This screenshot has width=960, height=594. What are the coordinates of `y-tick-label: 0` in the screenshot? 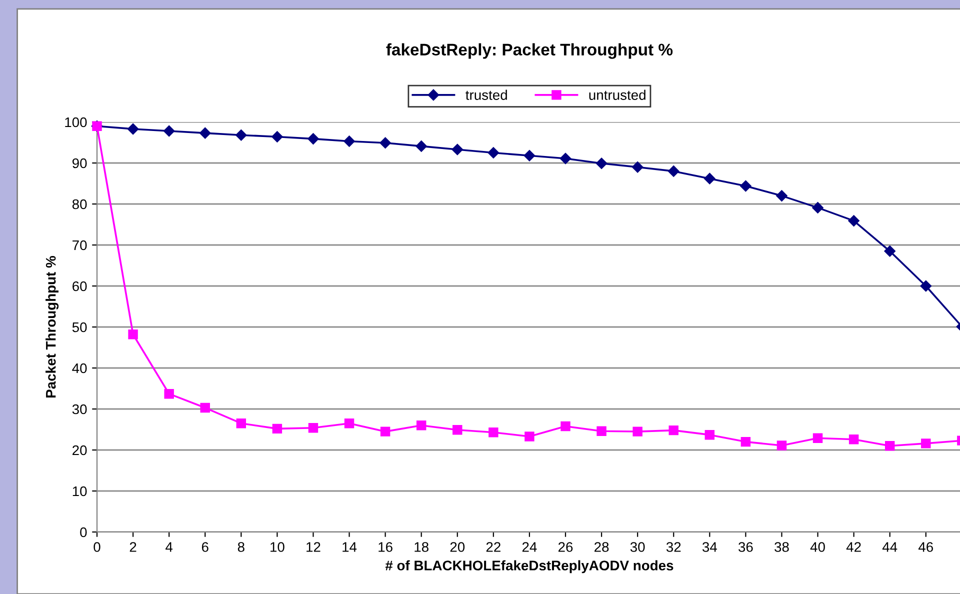 It's located at (83, 532).